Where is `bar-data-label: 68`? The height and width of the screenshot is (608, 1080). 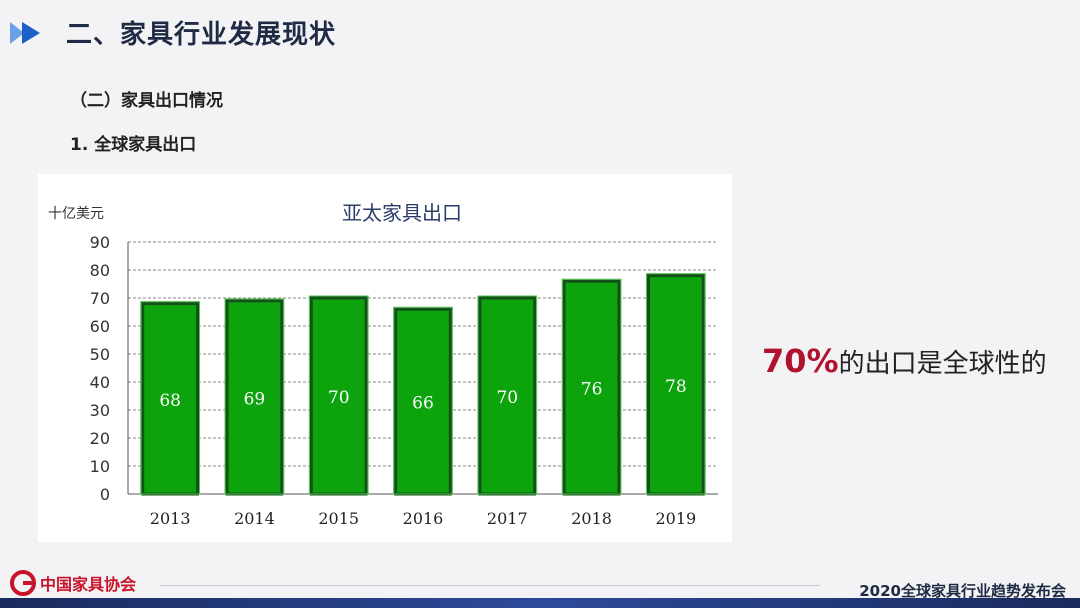 bar-data-label: 68 is located at coordinates (170, 401).